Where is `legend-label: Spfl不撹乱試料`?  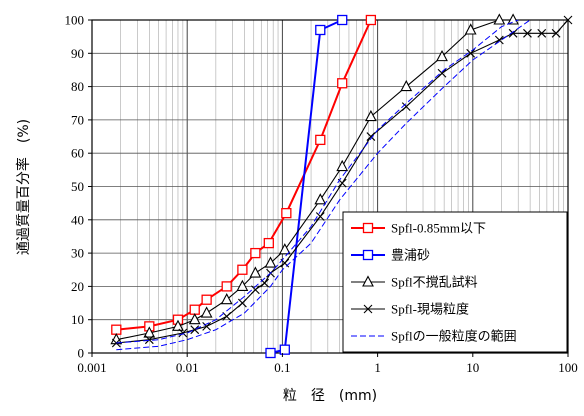 legend-label: Spfl不撹乱試料 is located at coordinates (434, 282).